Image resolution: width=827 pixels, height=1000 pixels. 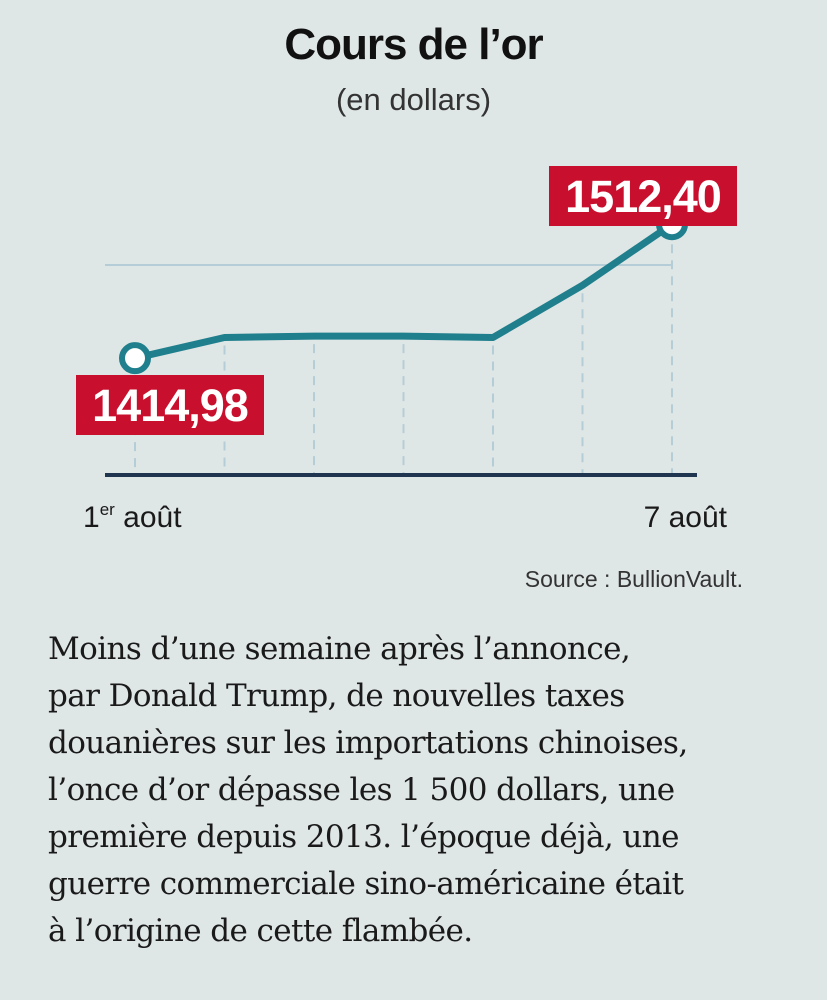 I want to click on caption-line: guerre commerciale sino-américaine était, so click(x=366, y=884).